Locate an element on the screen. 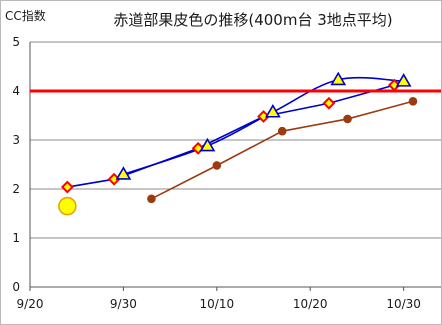 This screenshot has width=442, height=325. y-tick-label: 3 is located at coordinates (16, 140).